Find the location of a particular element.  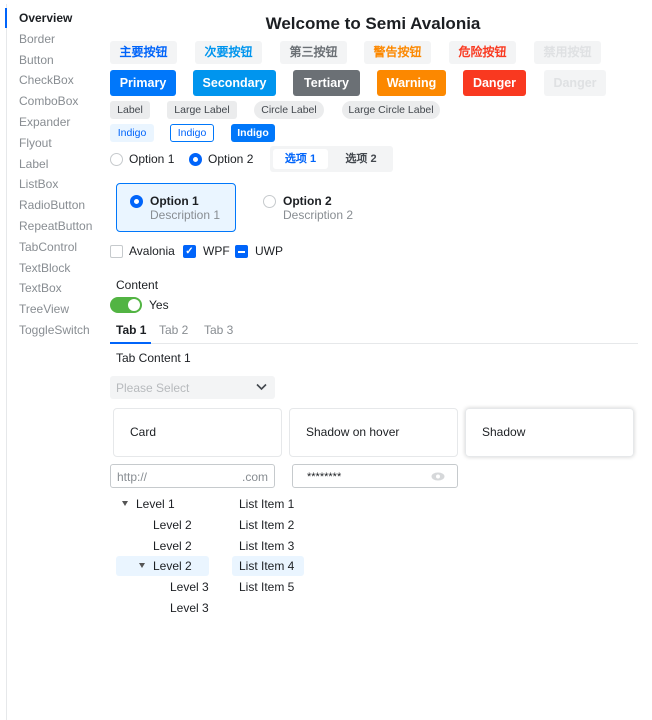

sidebar-item-textbox: TextBox is located at coordinates (40, 288).